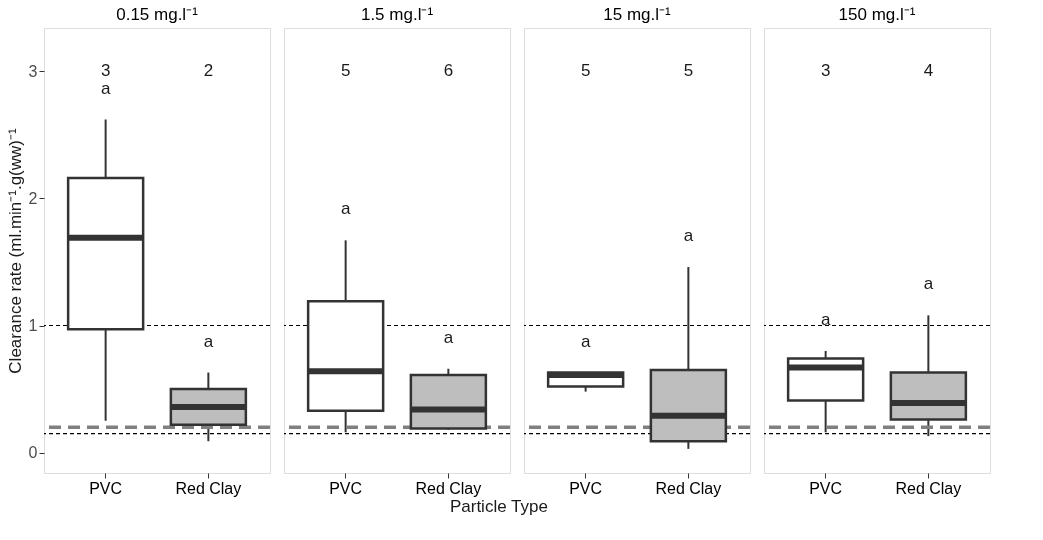  I want to click on annotation: 2, so click(208, 70).